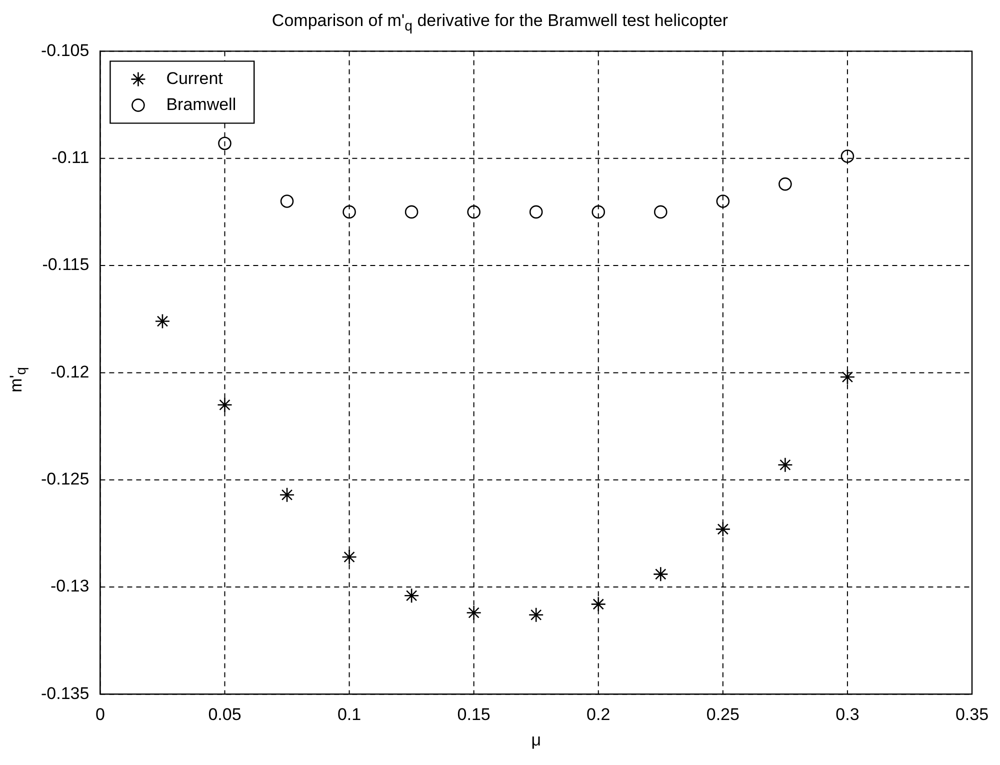  I want to click on x-axis-title: μ, so click(536, 740).